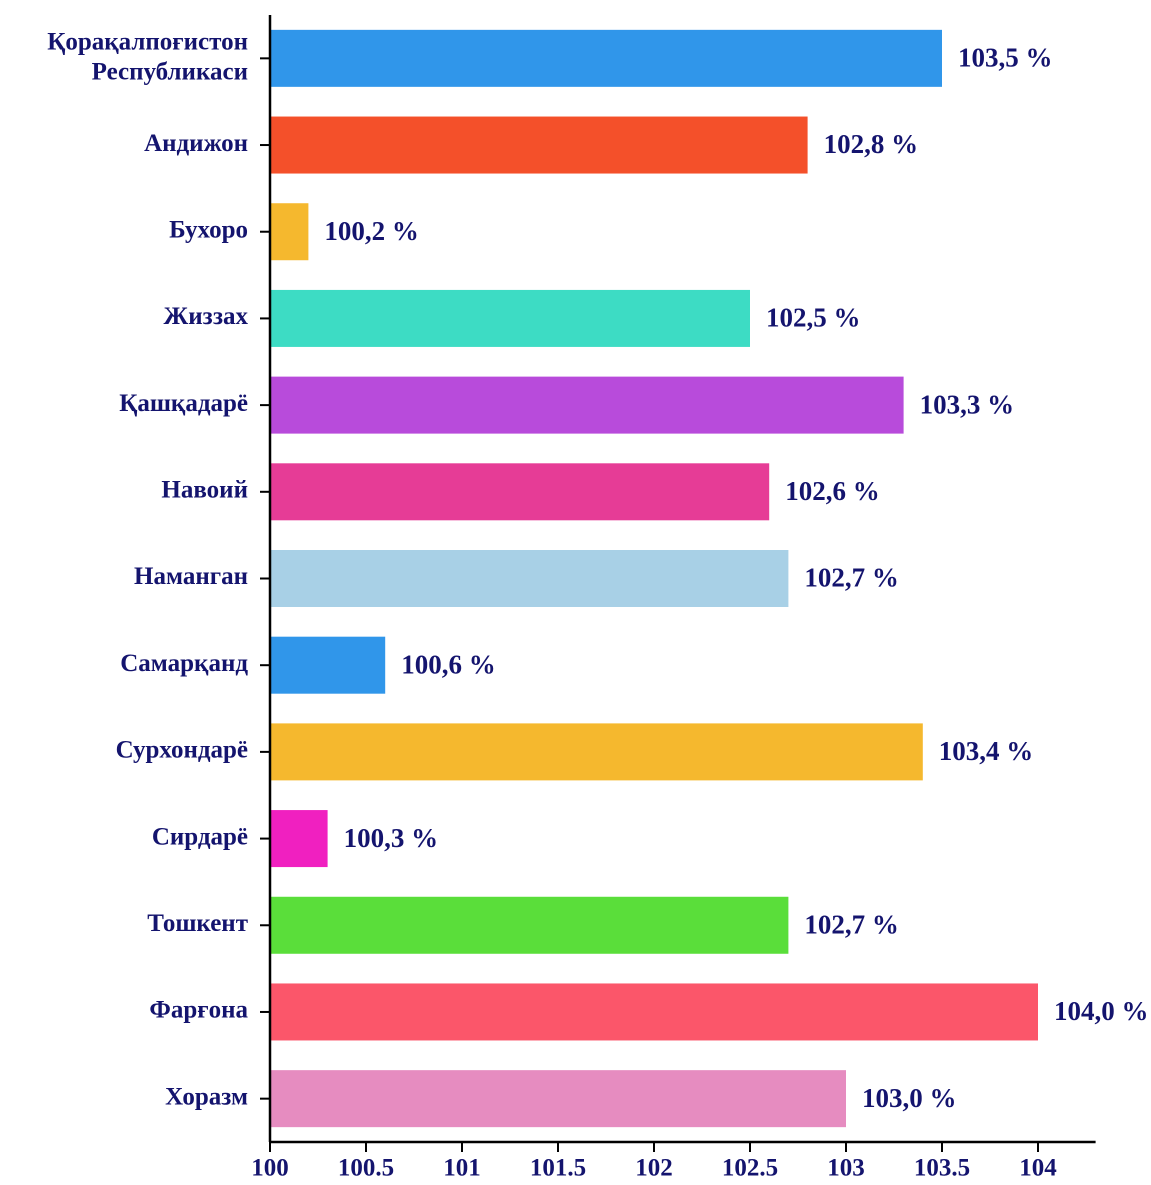 The image size is (1151, 1185). I want to click on y-tick-label: Тошкент, so click(197, 923).